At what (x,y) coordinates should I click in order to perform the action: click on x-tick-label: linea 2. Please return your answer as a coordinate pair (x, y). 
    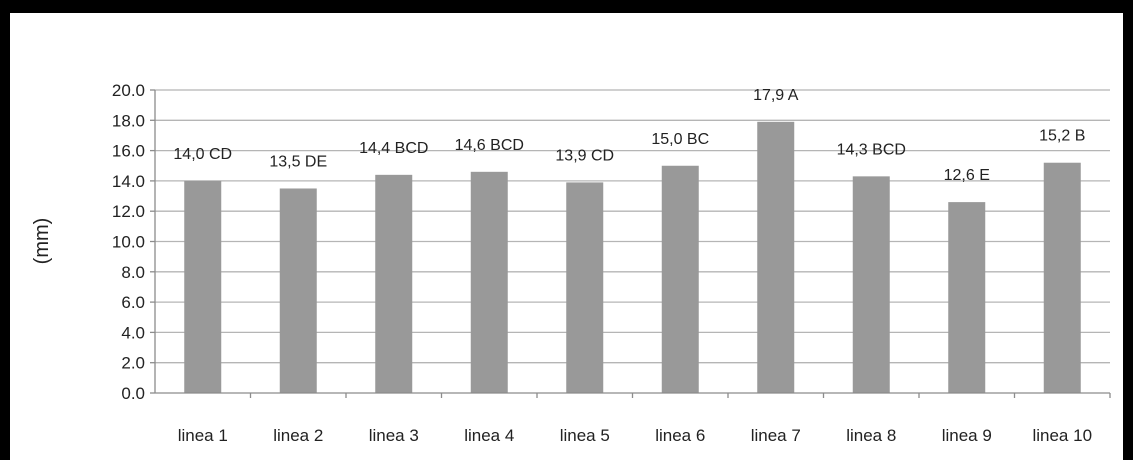
    Looking at the image, I should click on (298, 435).